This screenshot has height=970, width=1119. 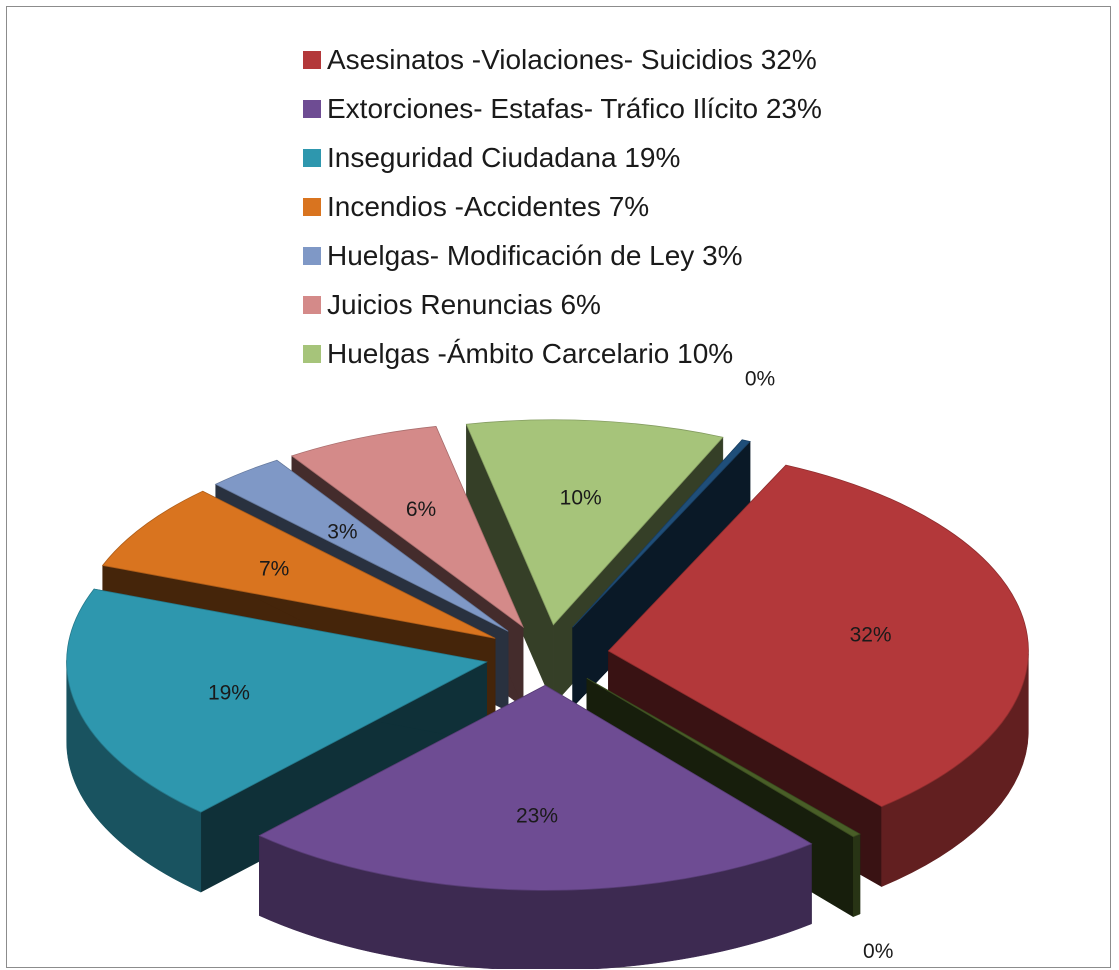 I want to click on legend-item: Huelgas- Modificación de Ley 3%, so click(x=562, y=255).